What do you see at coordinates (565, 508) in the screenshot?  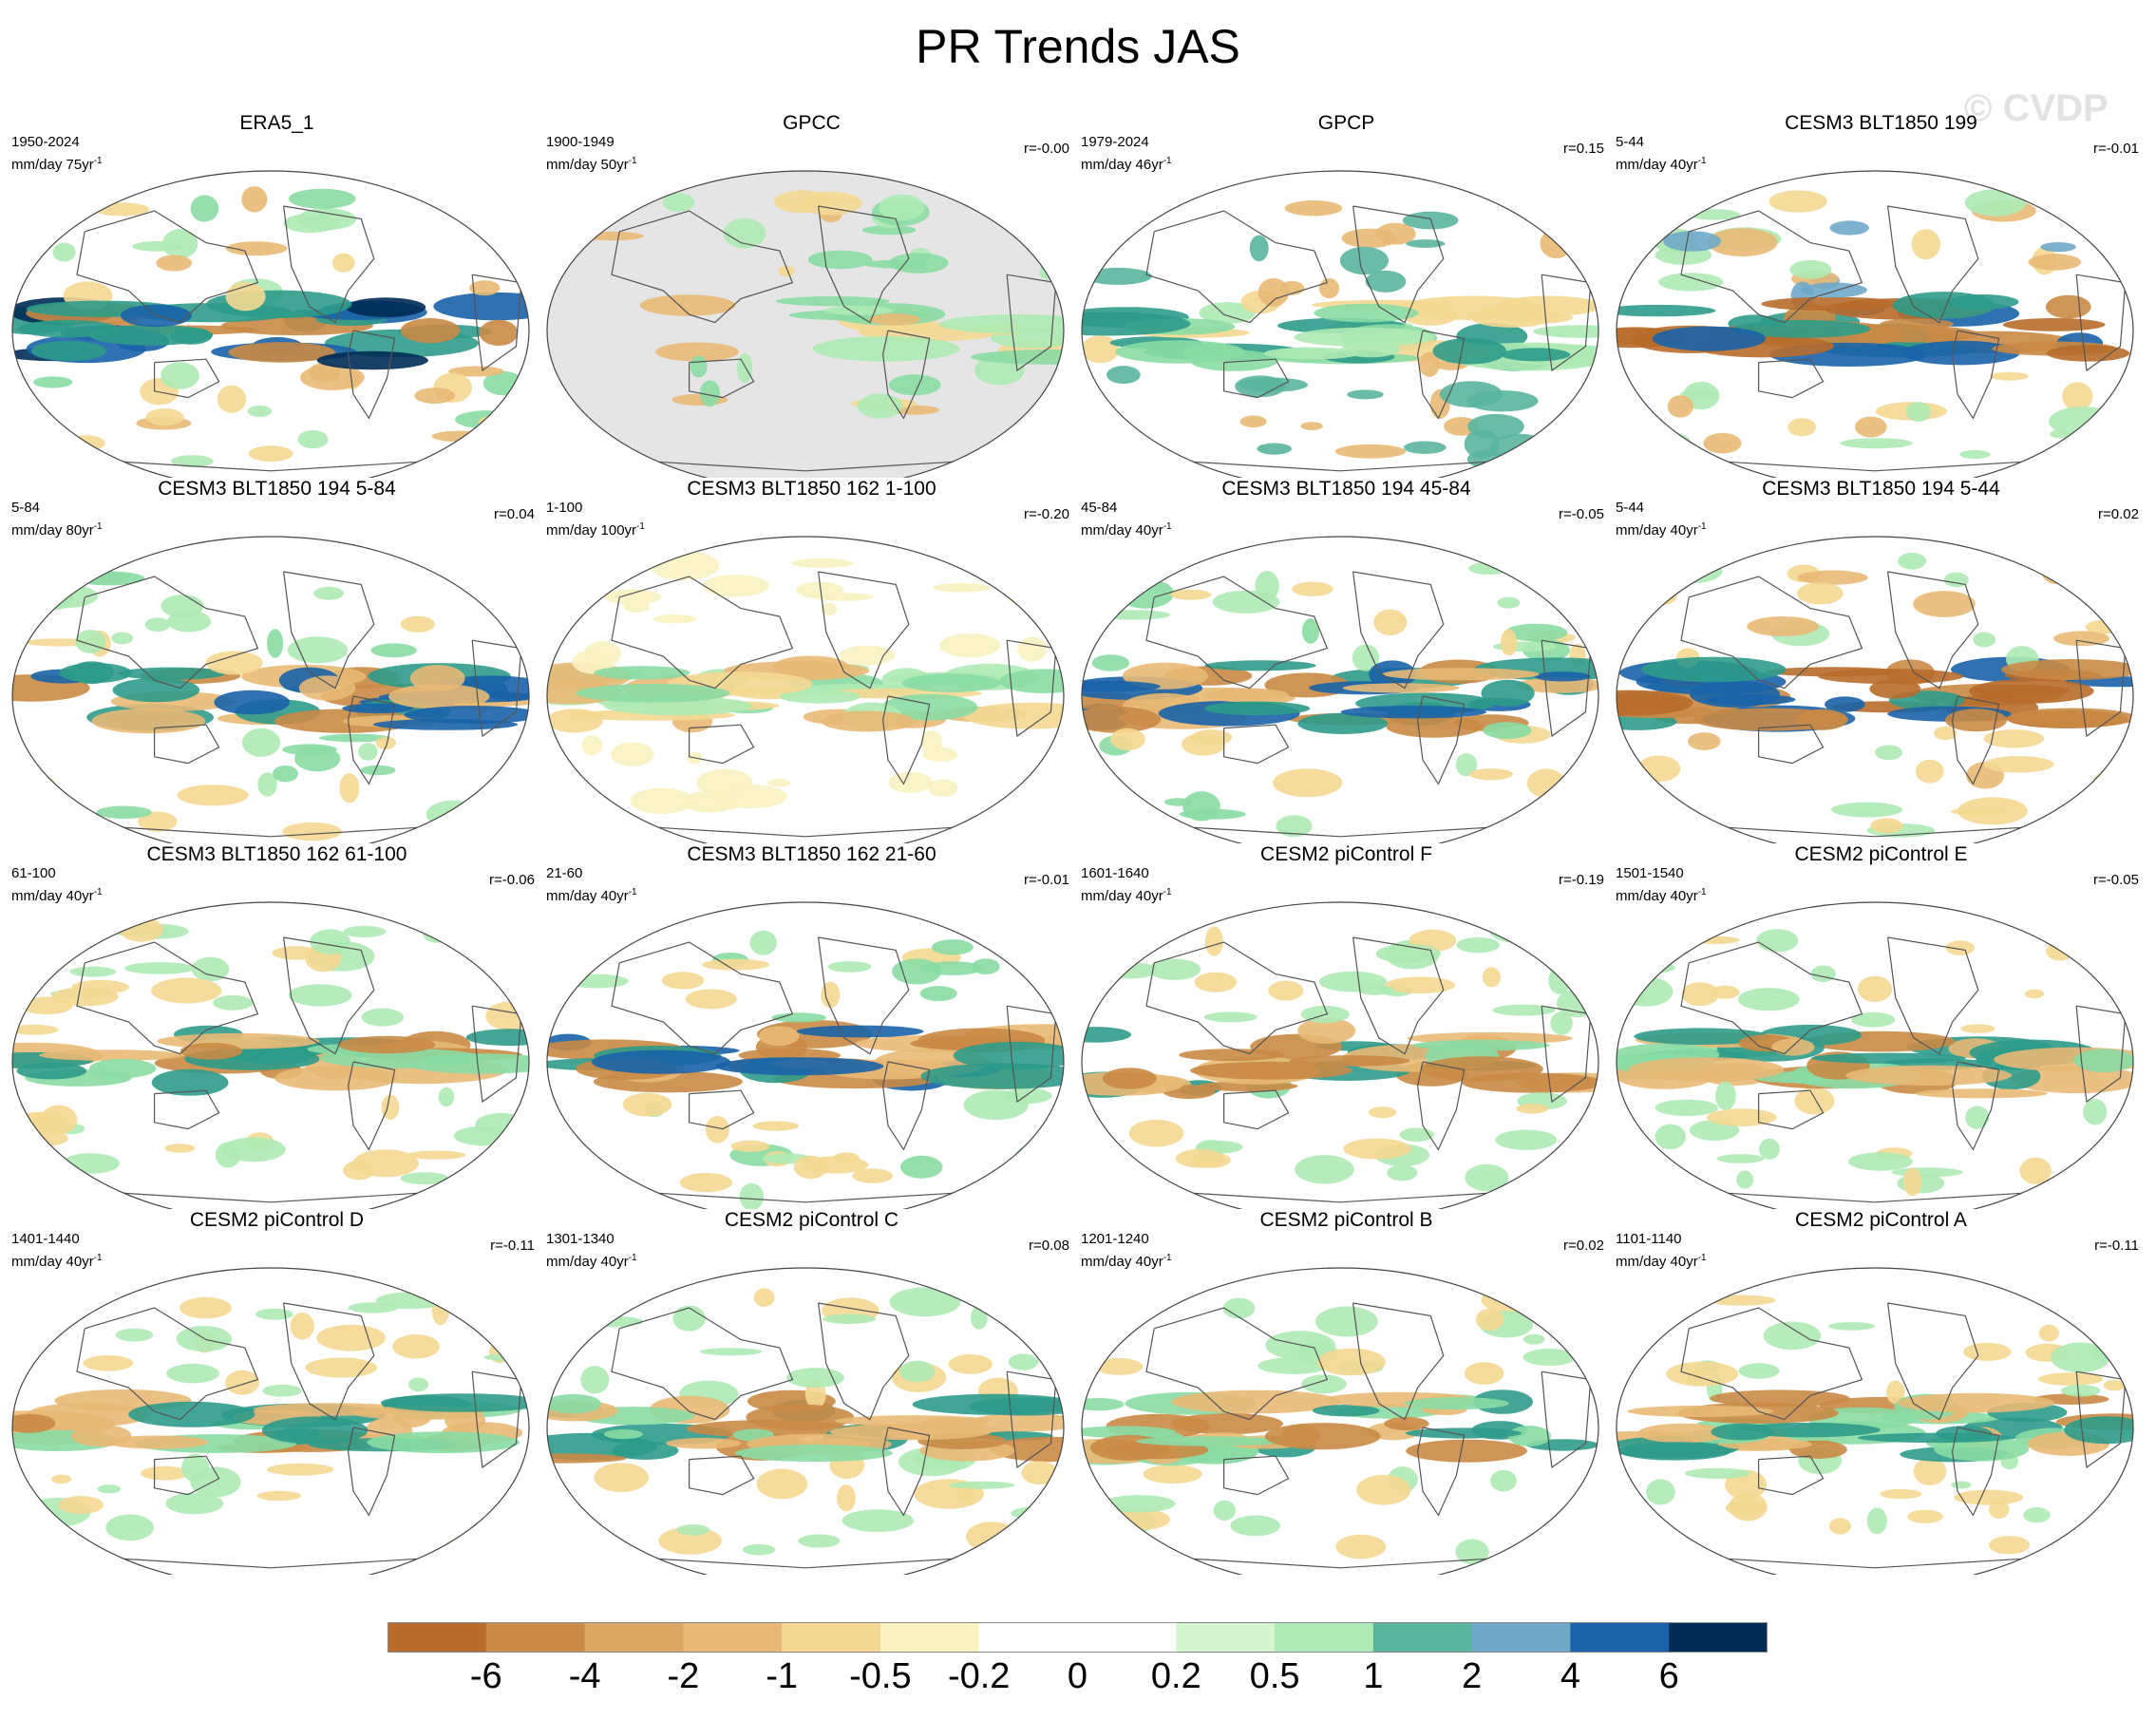 I see `panel-period: 1-100` at bounding box center [565, 508].